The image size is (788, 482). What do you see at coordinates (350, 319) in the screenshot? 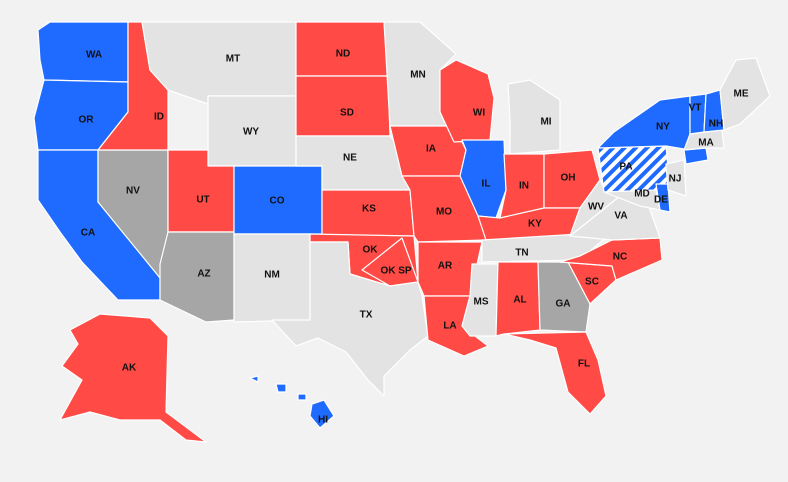
I see `state-TX` at bounding box center [350, 319].